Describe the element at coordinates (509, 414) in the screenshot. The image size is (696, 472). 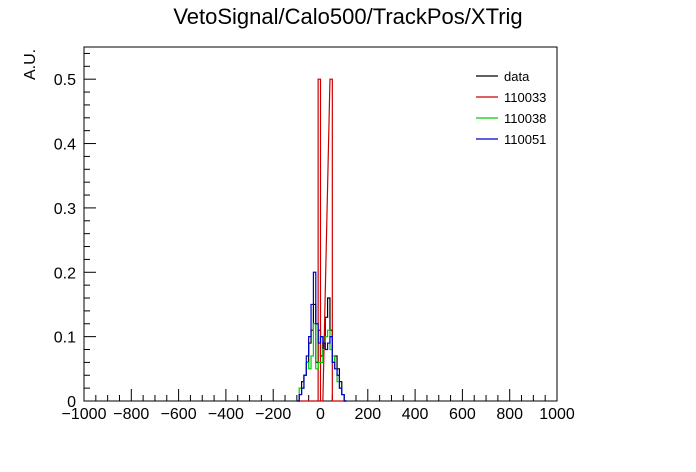
I see `x-tick-label: 800` at that location.